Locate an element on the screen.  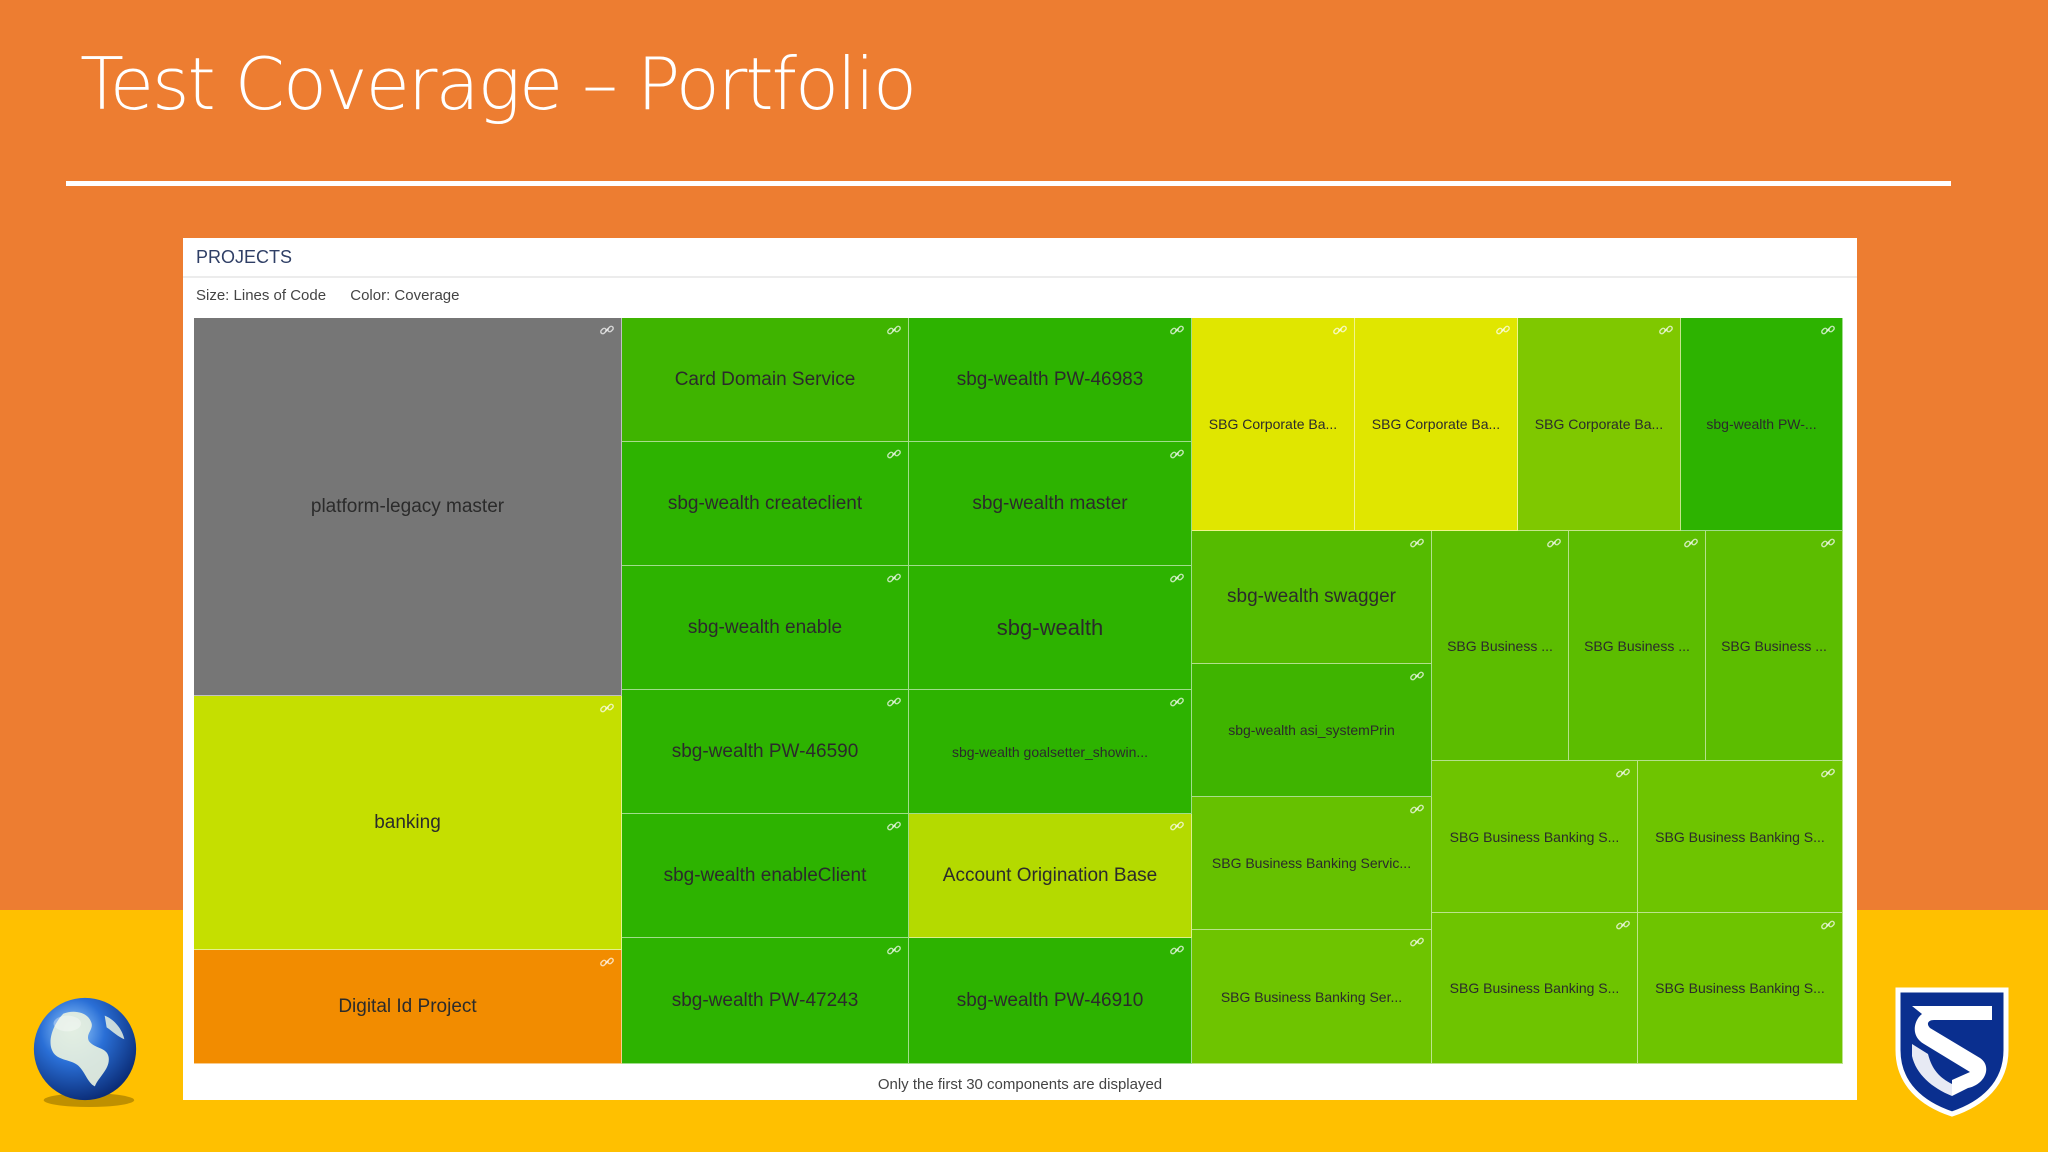
treemap-tile: sbg-wealth asi_systemPrin is located at coordinates (1312, 730).